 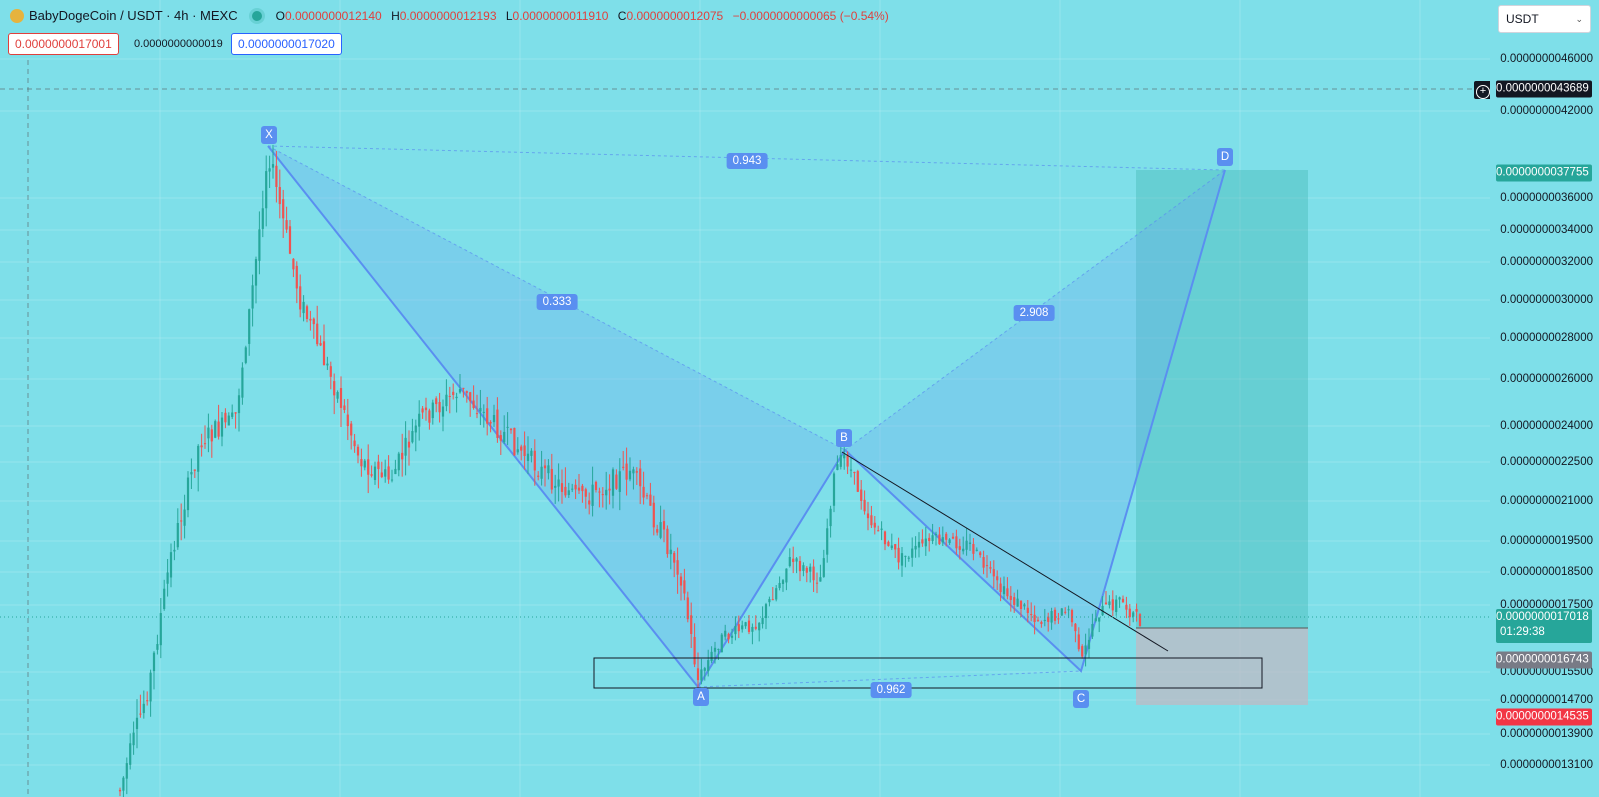 I want to click on stop-zone, so click(x=1222, y=666).